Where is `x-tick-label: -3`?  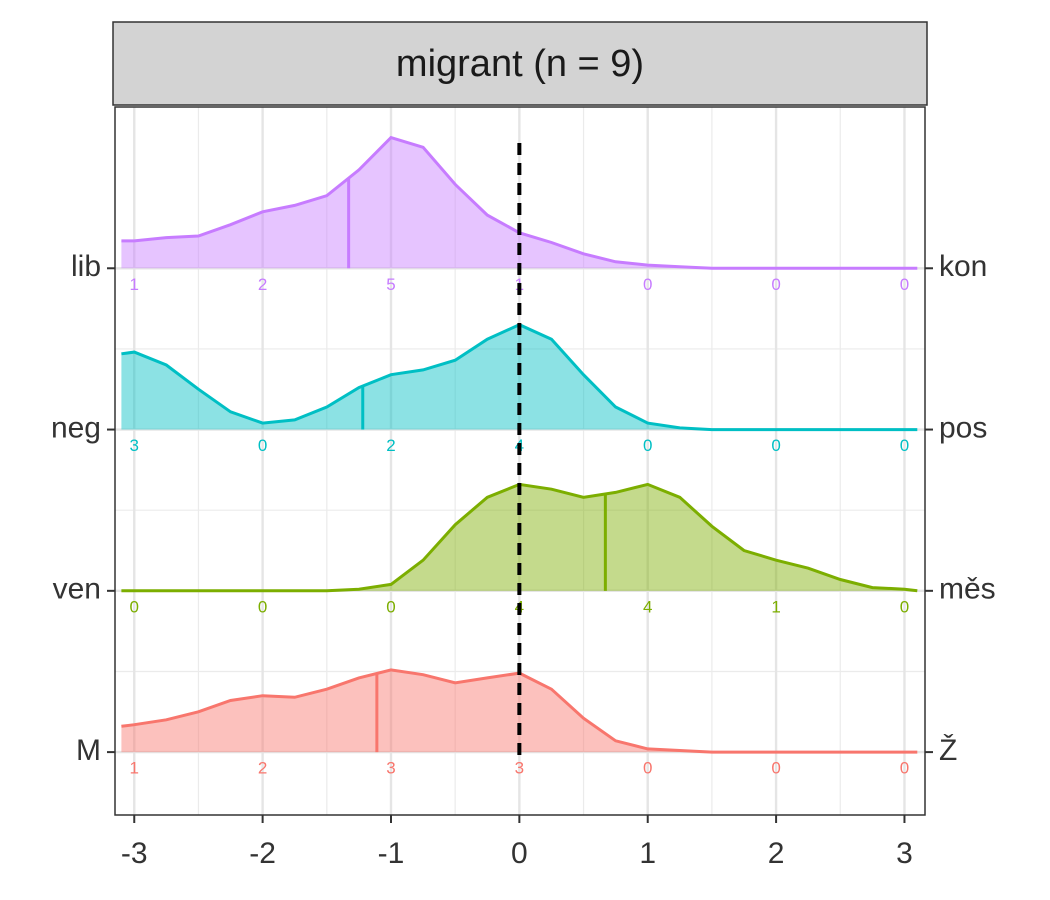
x-tick-label: -3 is located at coordinates (134, 853).